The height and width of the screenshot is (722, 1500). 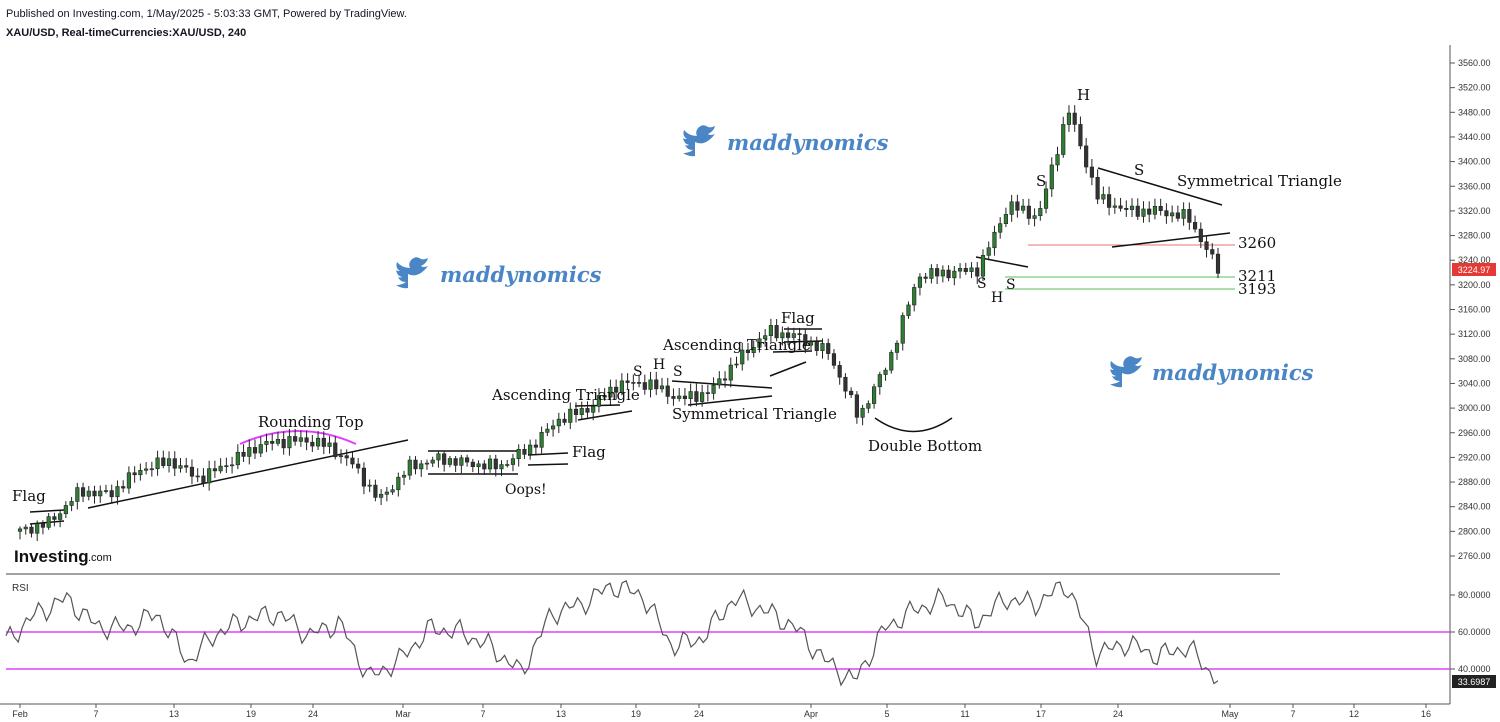 I want to click on watermark-text: maddynomics, so click(x=521, y=274).